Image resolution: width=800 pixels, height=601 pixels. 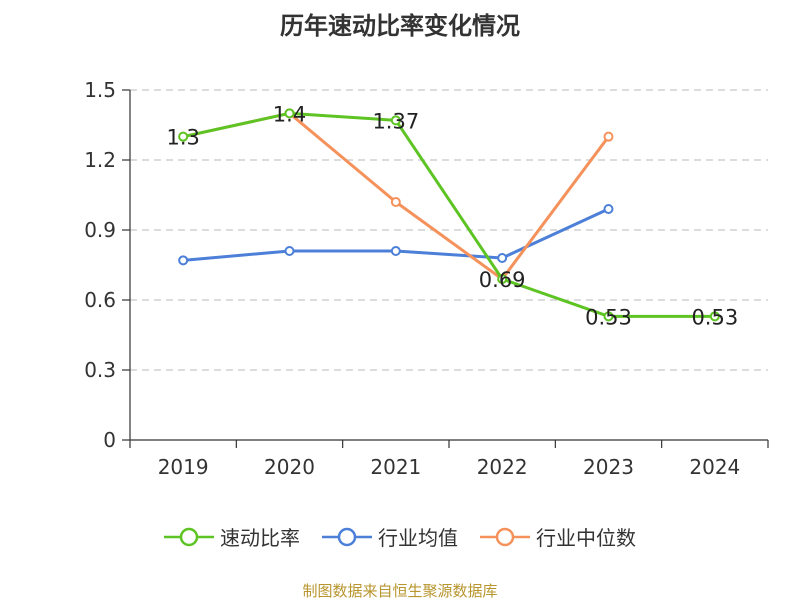 I want to click on y-tick-label: 0.9, so click(x=100, y=230).